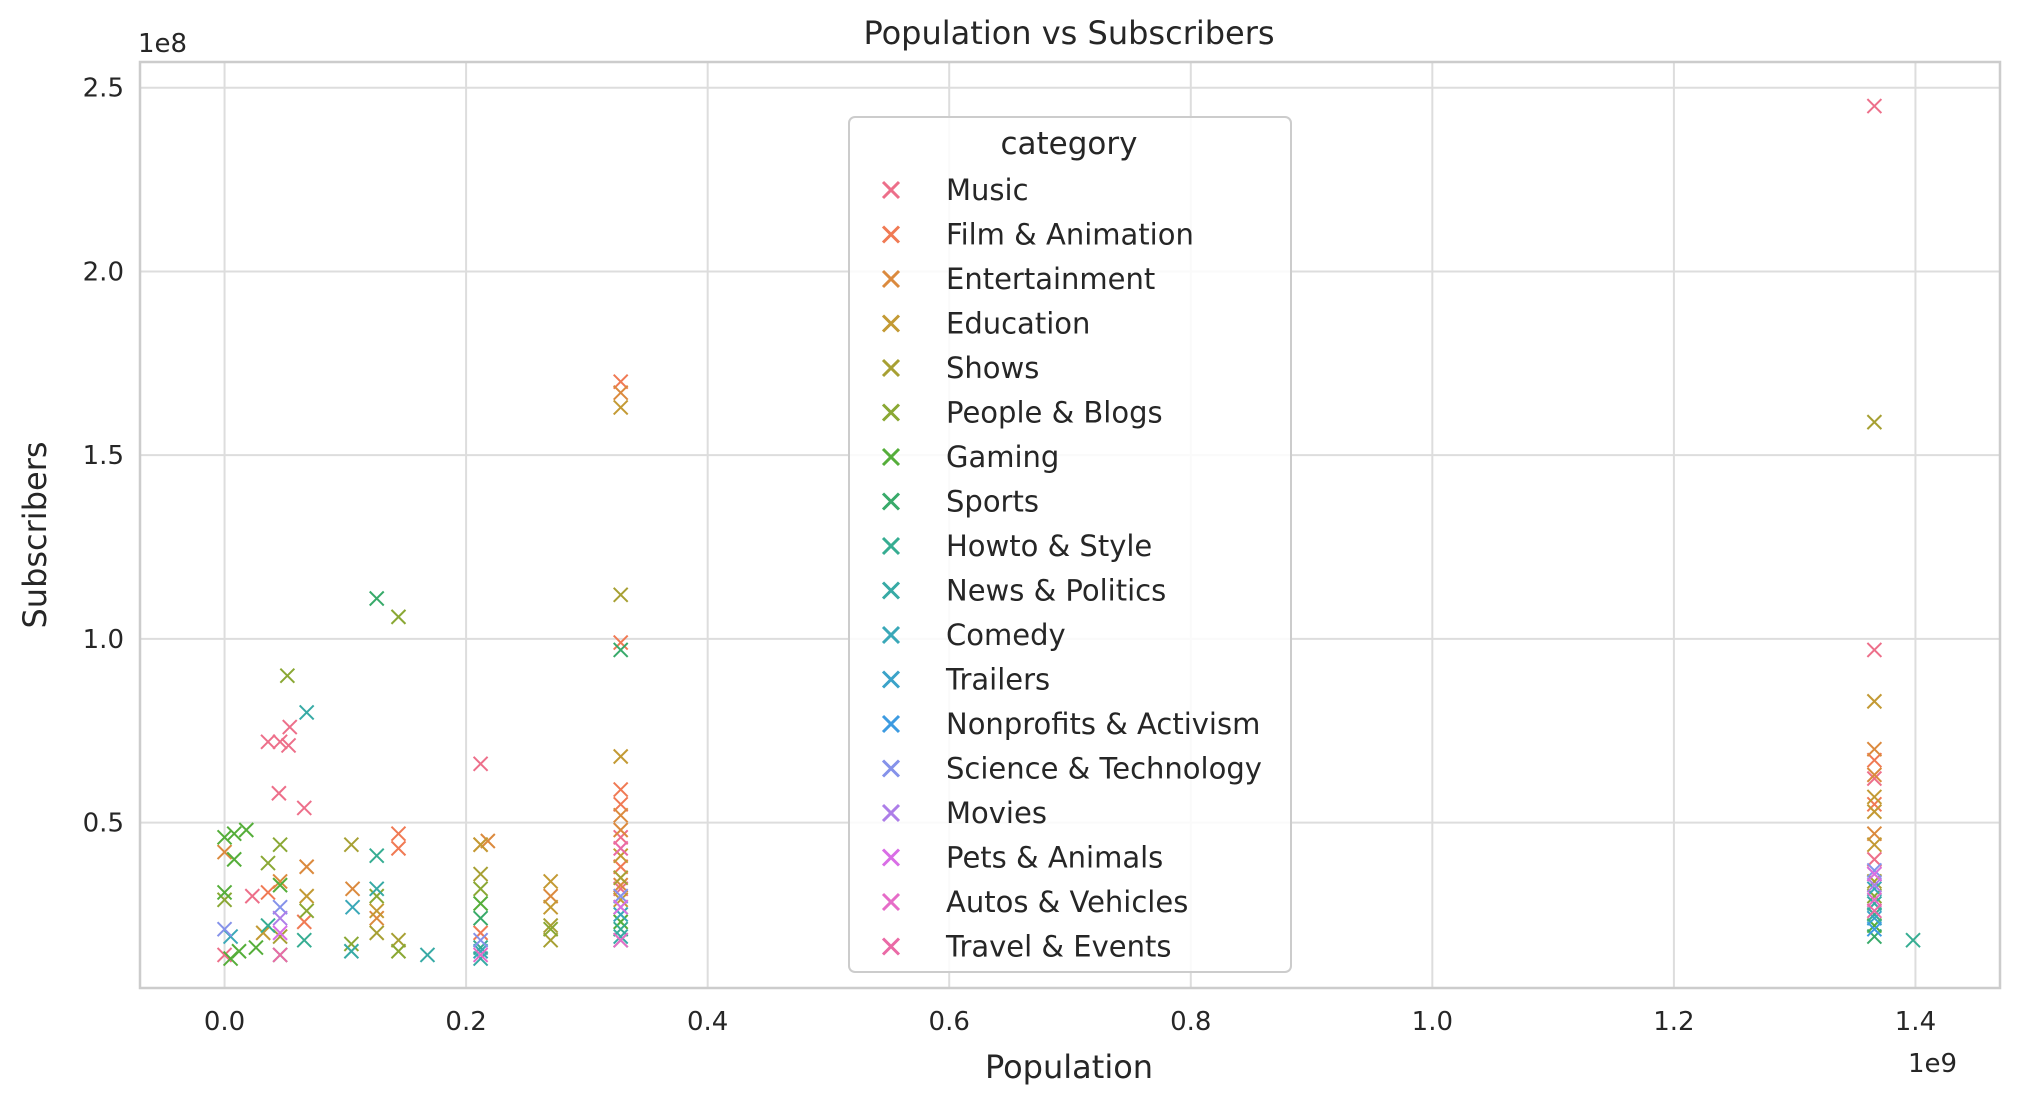  What do you see at coordinates (35, 534) in the screenshot?
I see `y-axis-title: Subscribers` at bounding box center [35, 534].